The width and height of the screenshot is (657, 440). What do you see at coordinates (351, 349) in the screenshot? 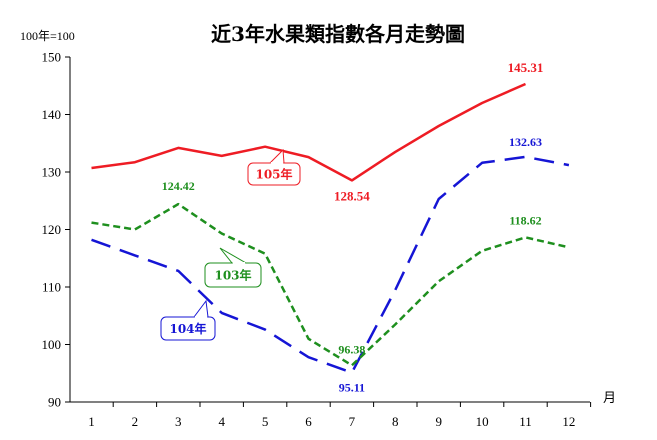
I see `data-label: 96.38` at bounding box center [351, 349].